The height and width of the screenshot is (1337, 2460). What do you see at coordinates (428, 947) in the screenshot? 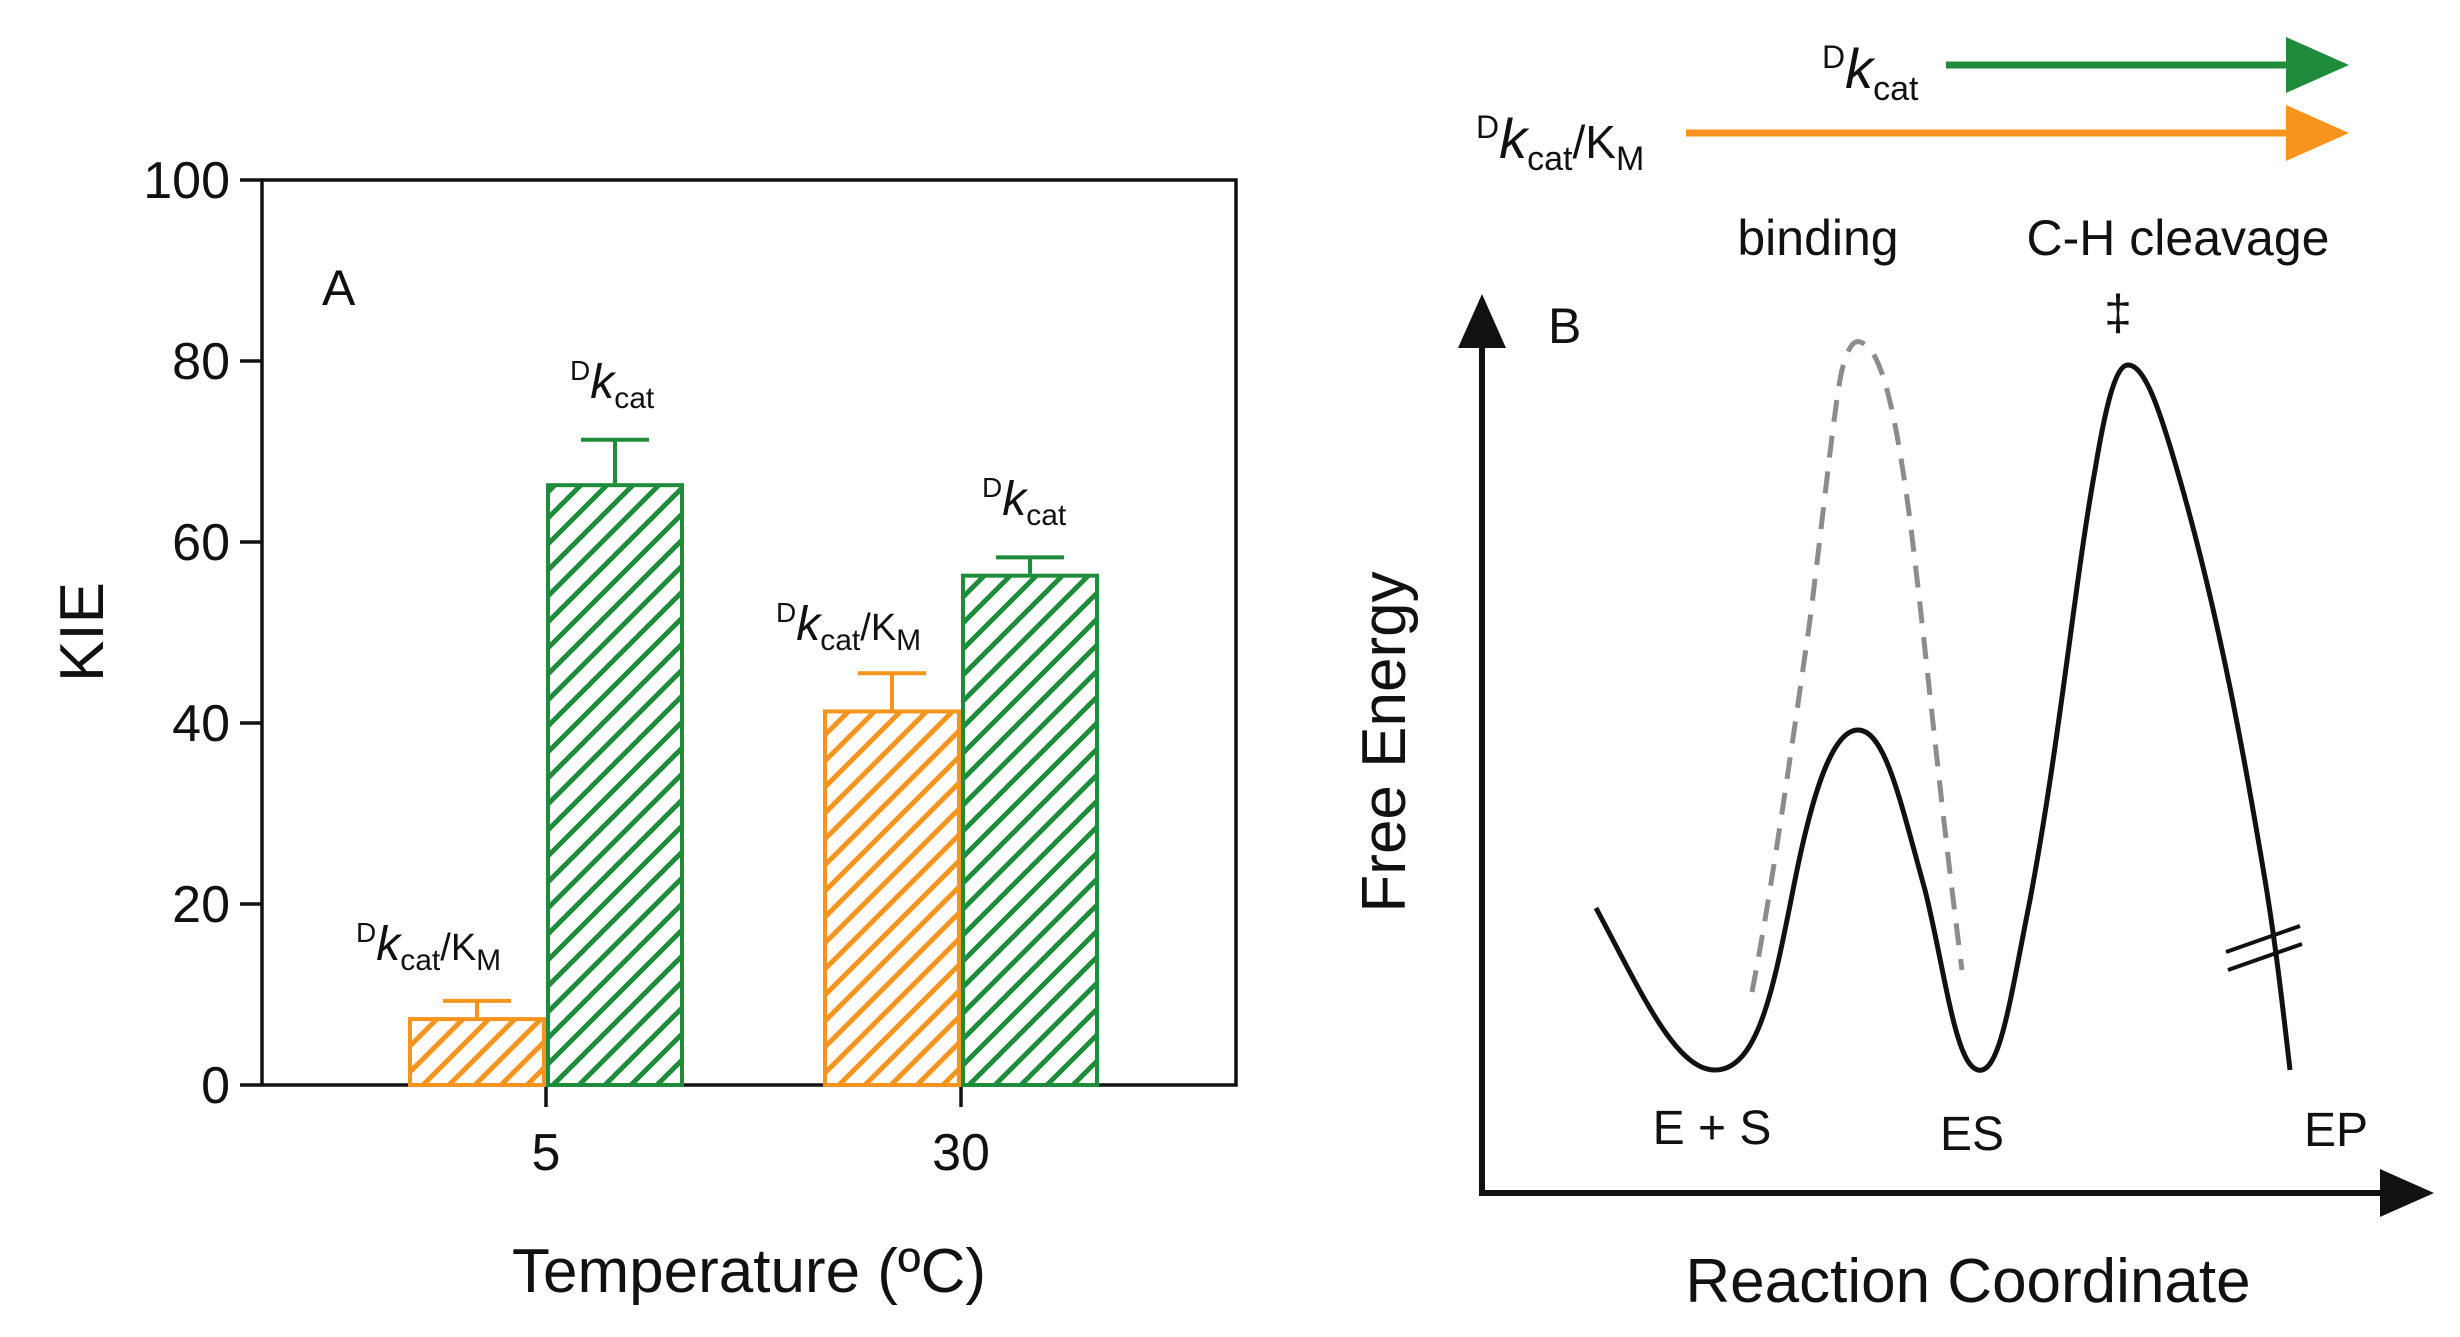
I see `bar-label-dkcat-km-5: Dkcat/KM` at bounding box center [428, 947].